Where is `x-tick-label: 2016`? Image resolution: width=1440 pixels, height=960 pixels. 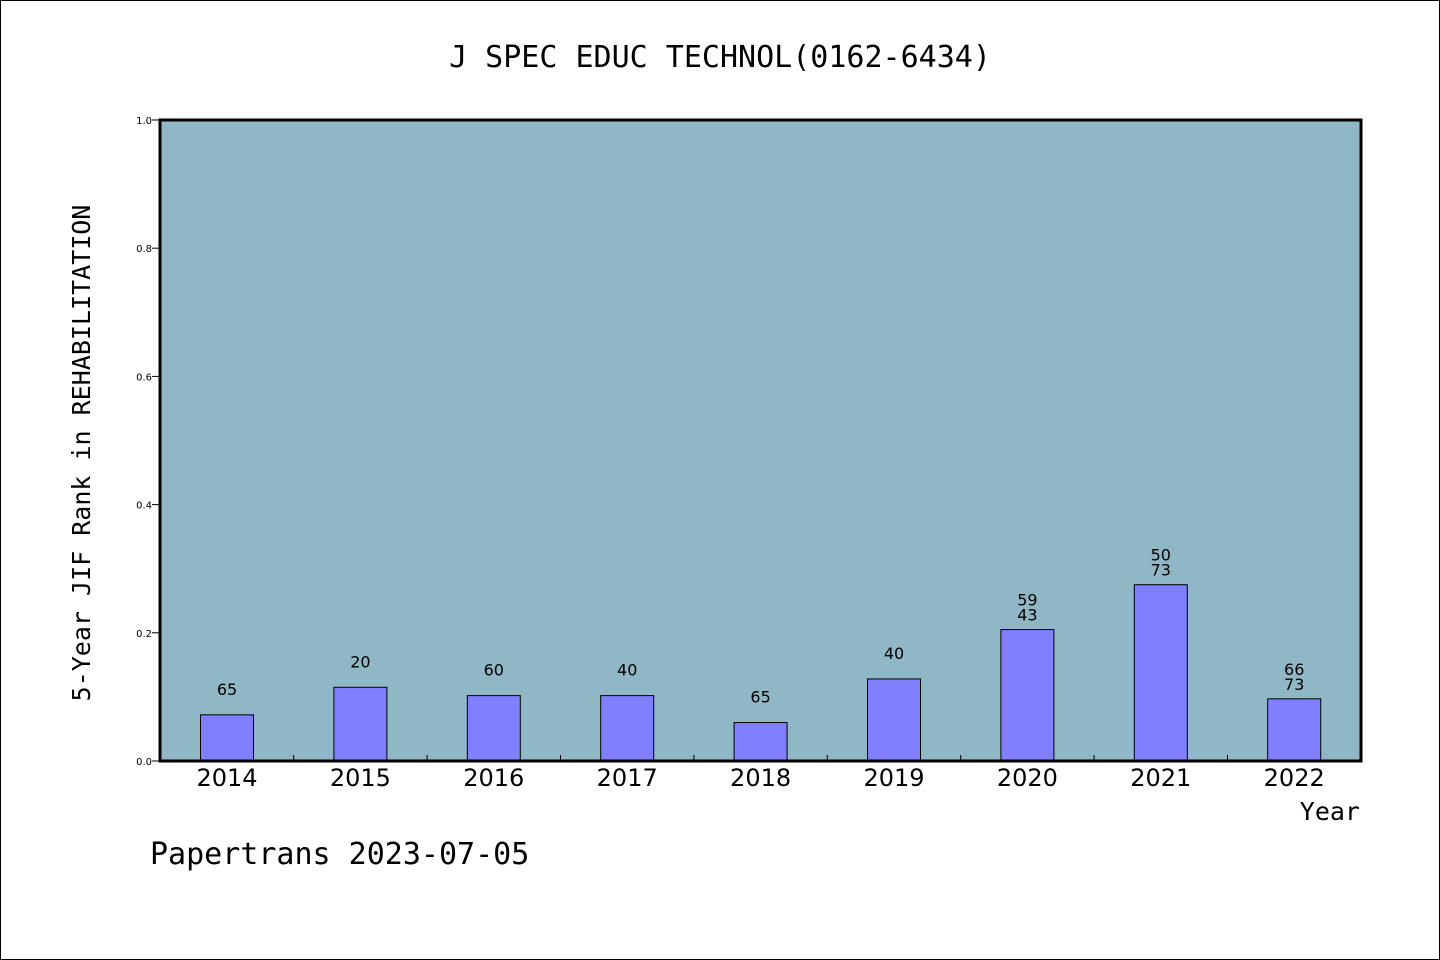 x-tick-label: 2016 is located at coordinates (493, 778).